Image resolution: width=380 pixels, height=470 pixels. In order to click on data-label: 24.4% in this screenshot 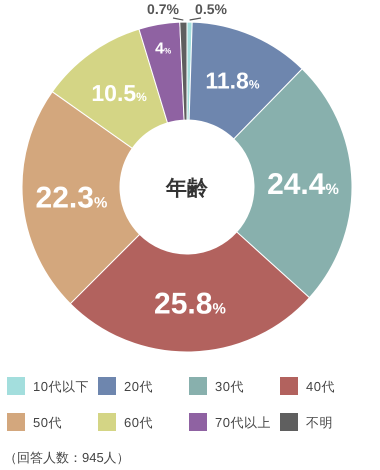, I will do `click(303, 184)`.